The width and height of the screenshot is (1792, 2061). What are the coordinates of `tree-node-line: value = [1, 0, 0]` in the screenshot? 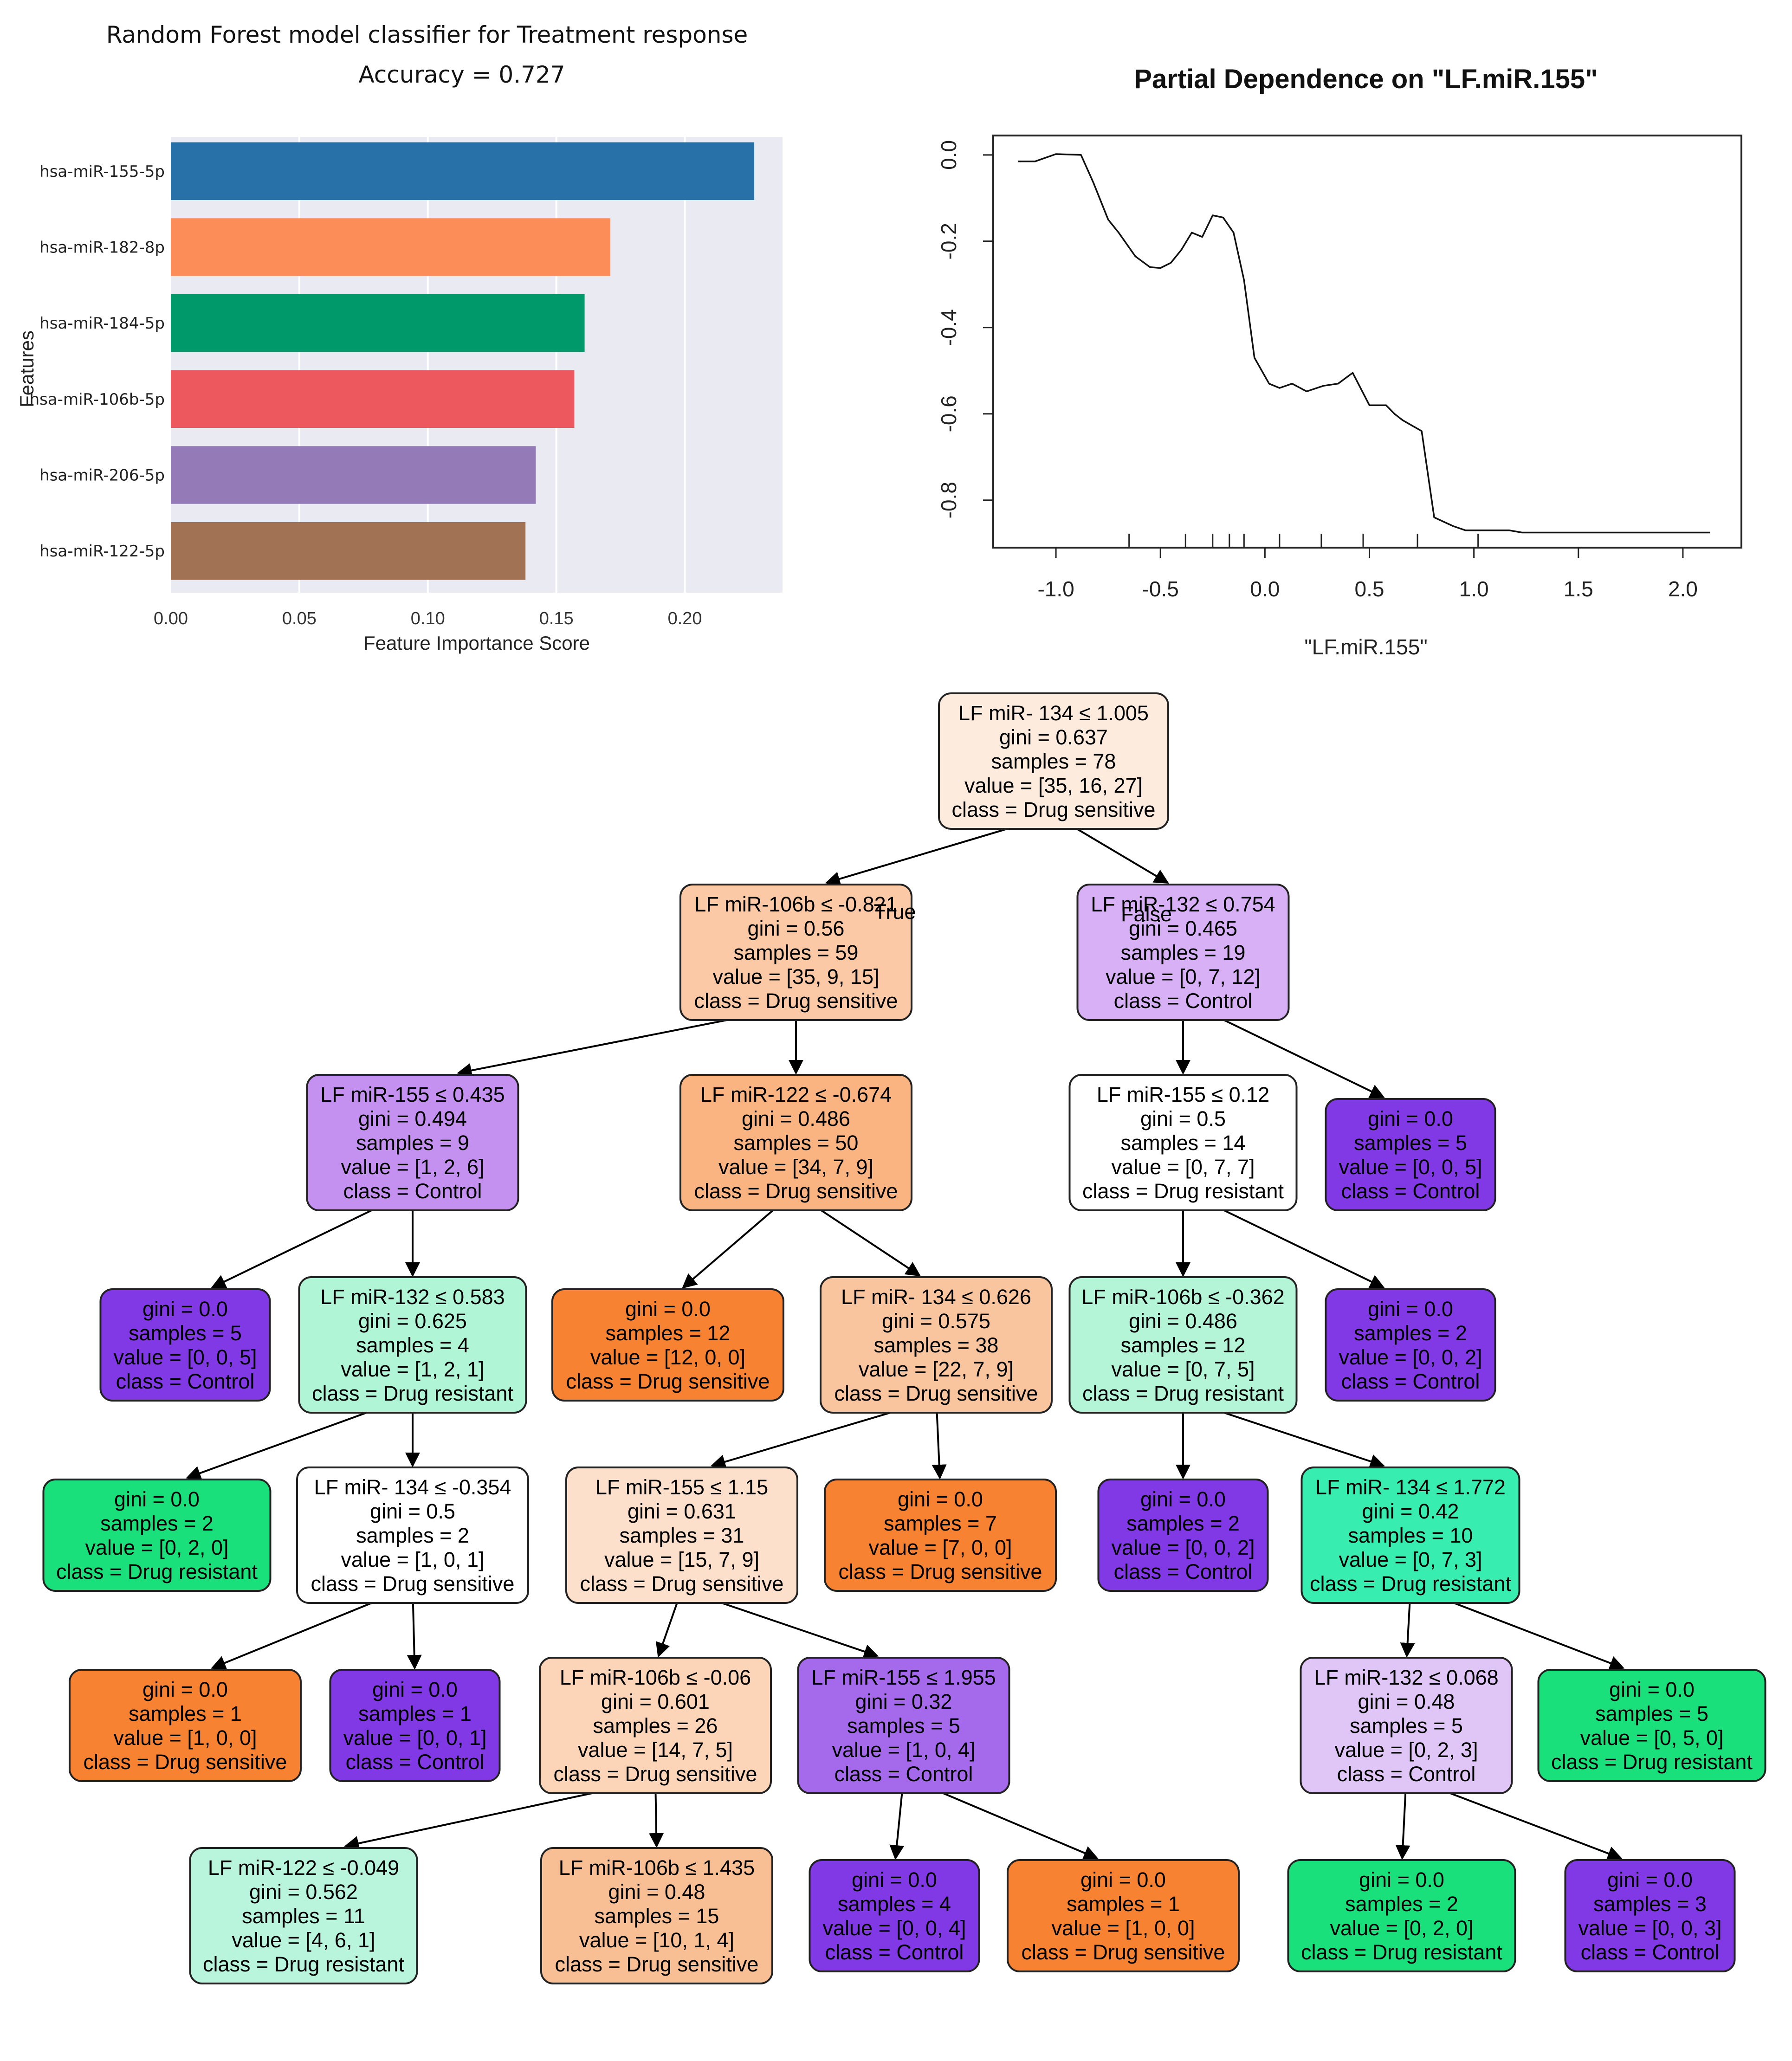 It's located at (1123, 1928).